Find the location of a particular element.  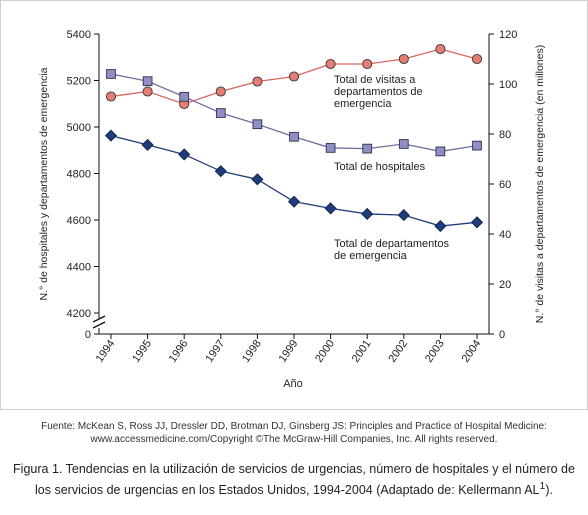

y-right-tick-label: 40 is located at coordinates (505, 235).